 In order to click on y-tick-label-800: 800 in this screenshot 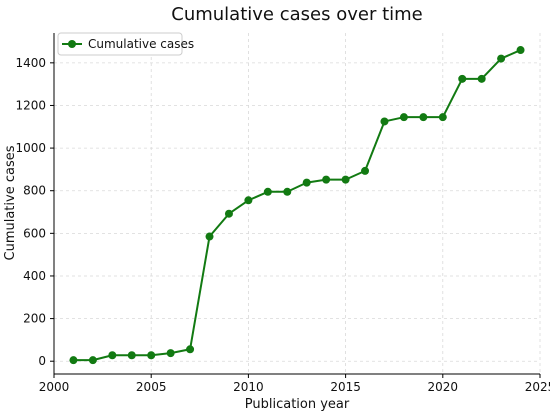, I will do `click(34, 191)`.